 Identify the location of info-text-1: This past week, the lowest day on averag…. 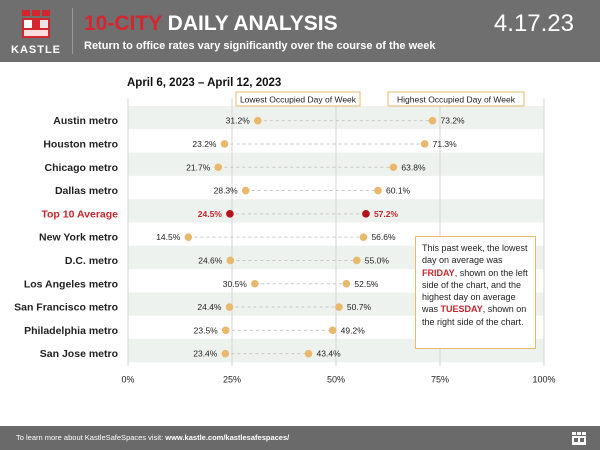
(475, 254).